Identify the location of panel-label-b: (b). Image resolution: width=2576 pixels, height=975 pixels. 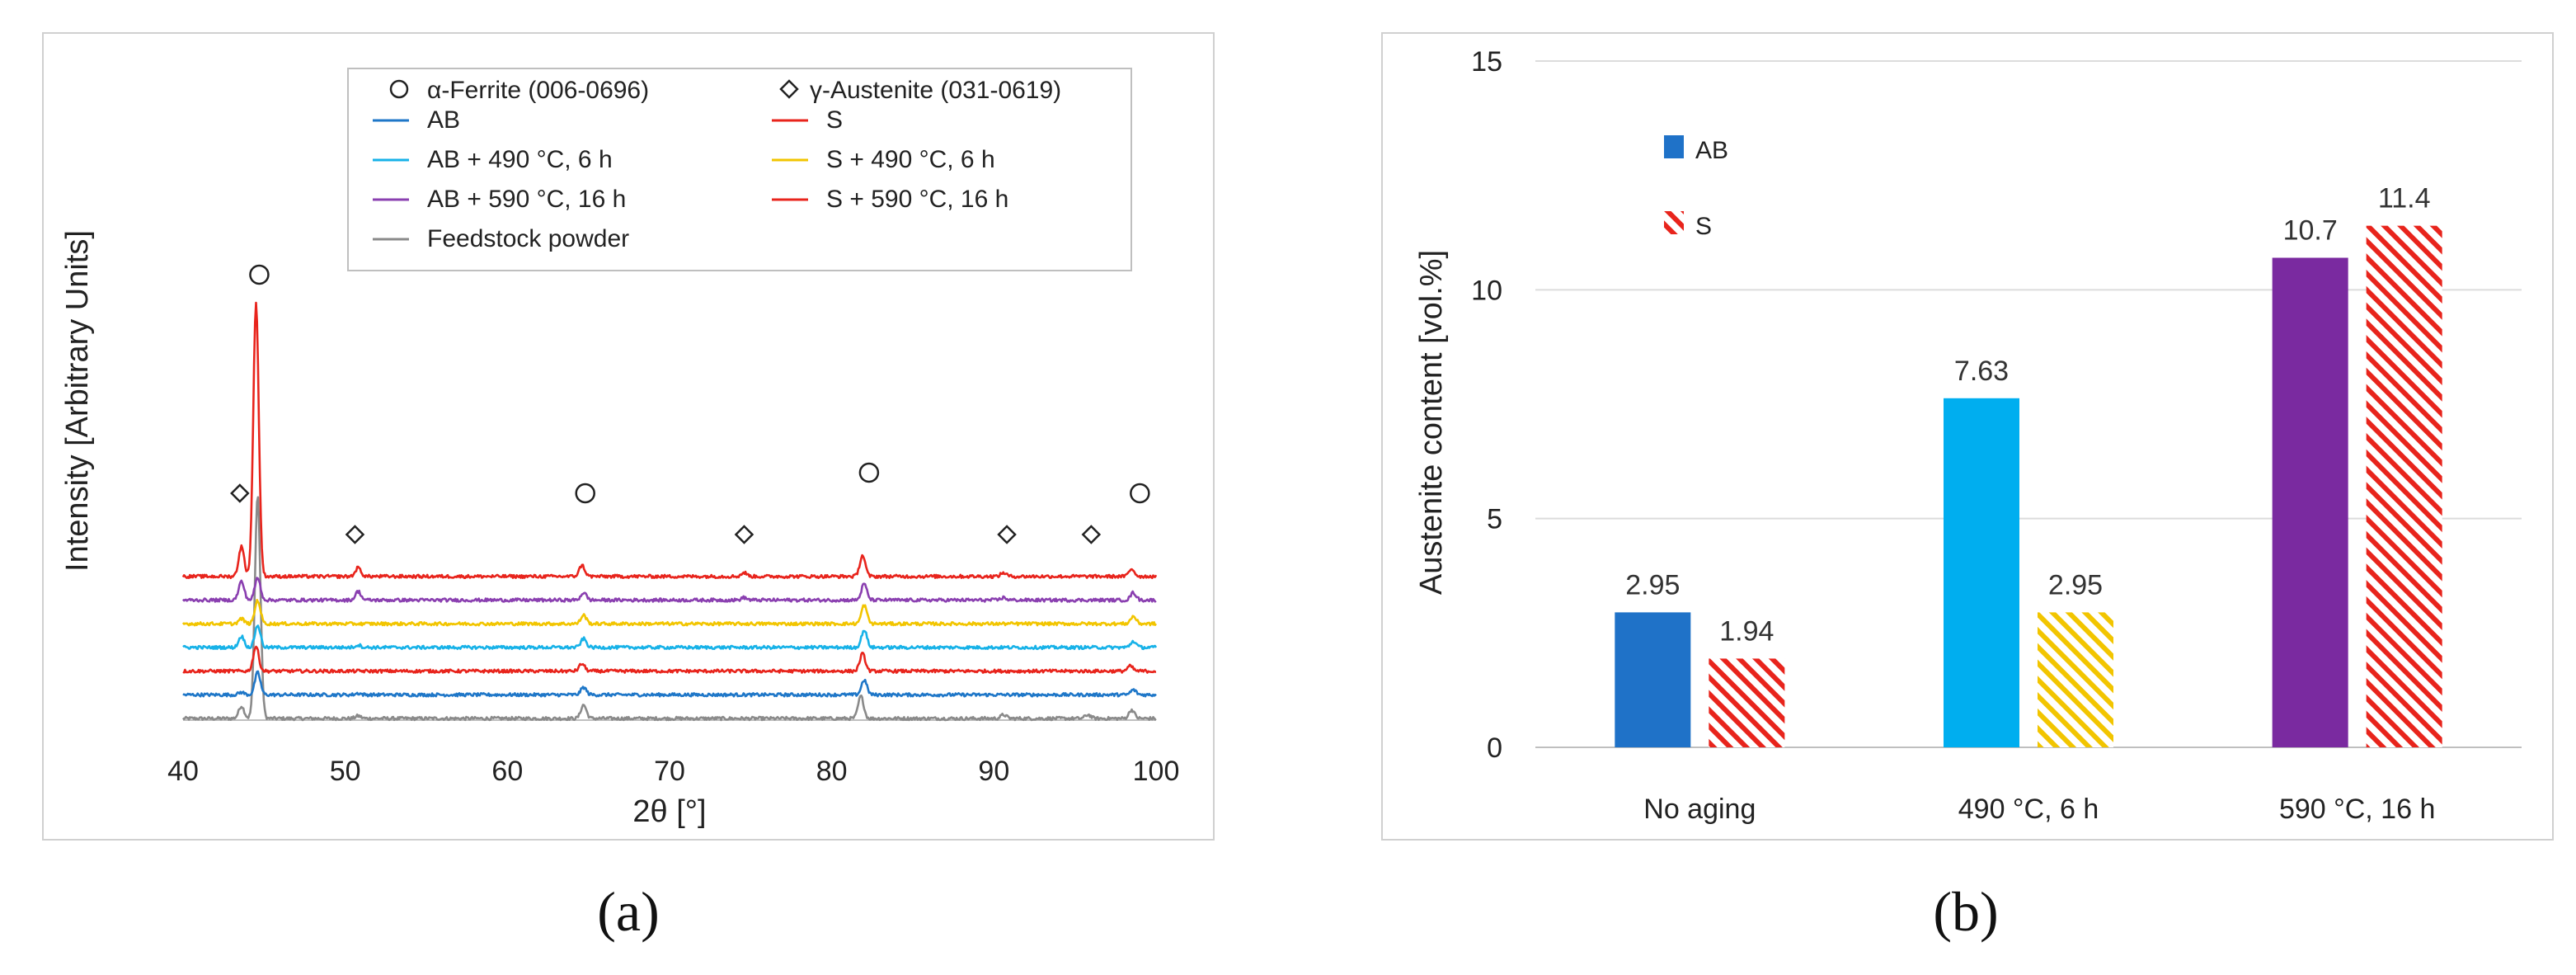
(1965, 911).